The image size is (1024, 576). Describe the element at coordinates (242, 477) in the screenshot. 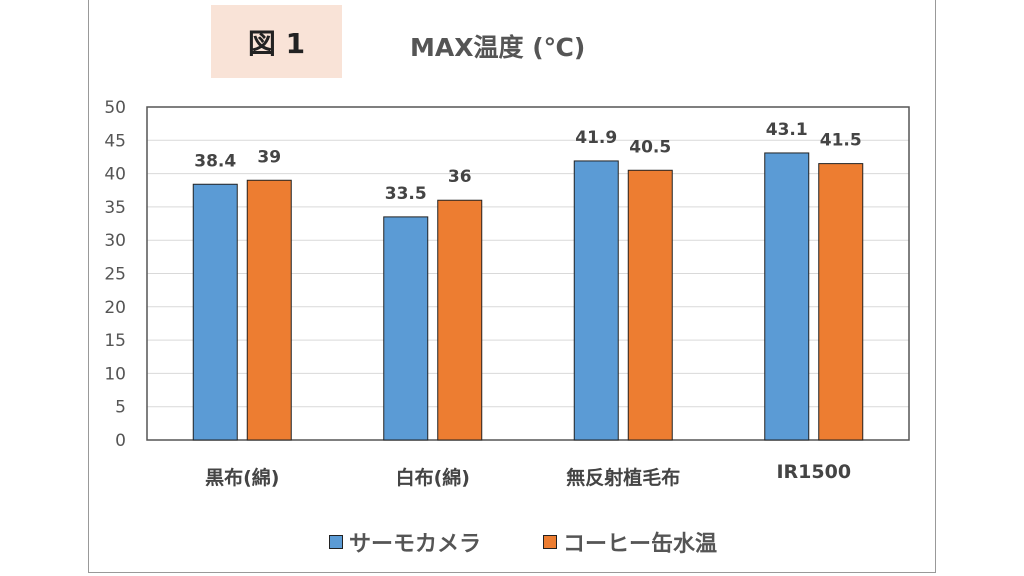

I see `x-tick-label: 黒布(綿)` at that location.